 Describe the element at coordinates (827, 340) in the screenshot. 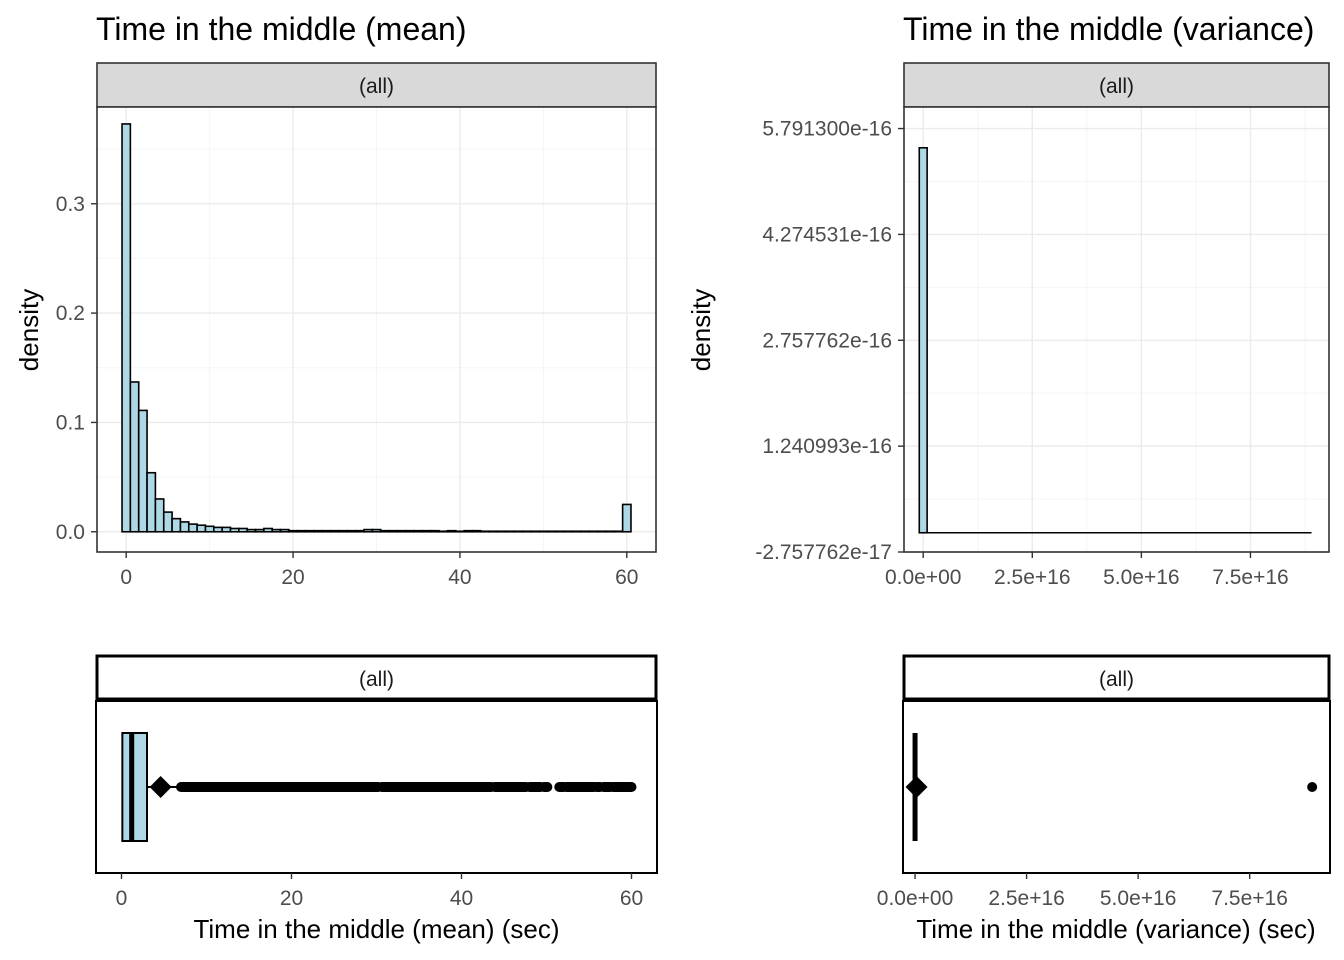

I see `y-tick-label: 2.757762e-16` at that location.